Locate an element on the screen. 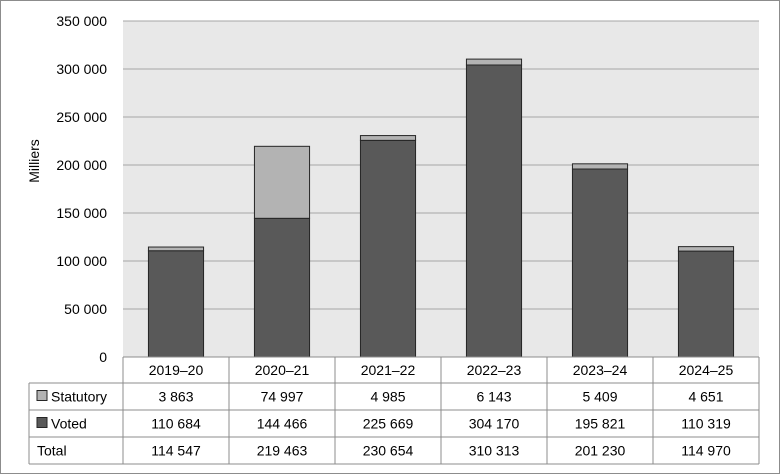 This screenshot has height=475, width=780. data-label: 74 997 is located at coordinates (282, 397).